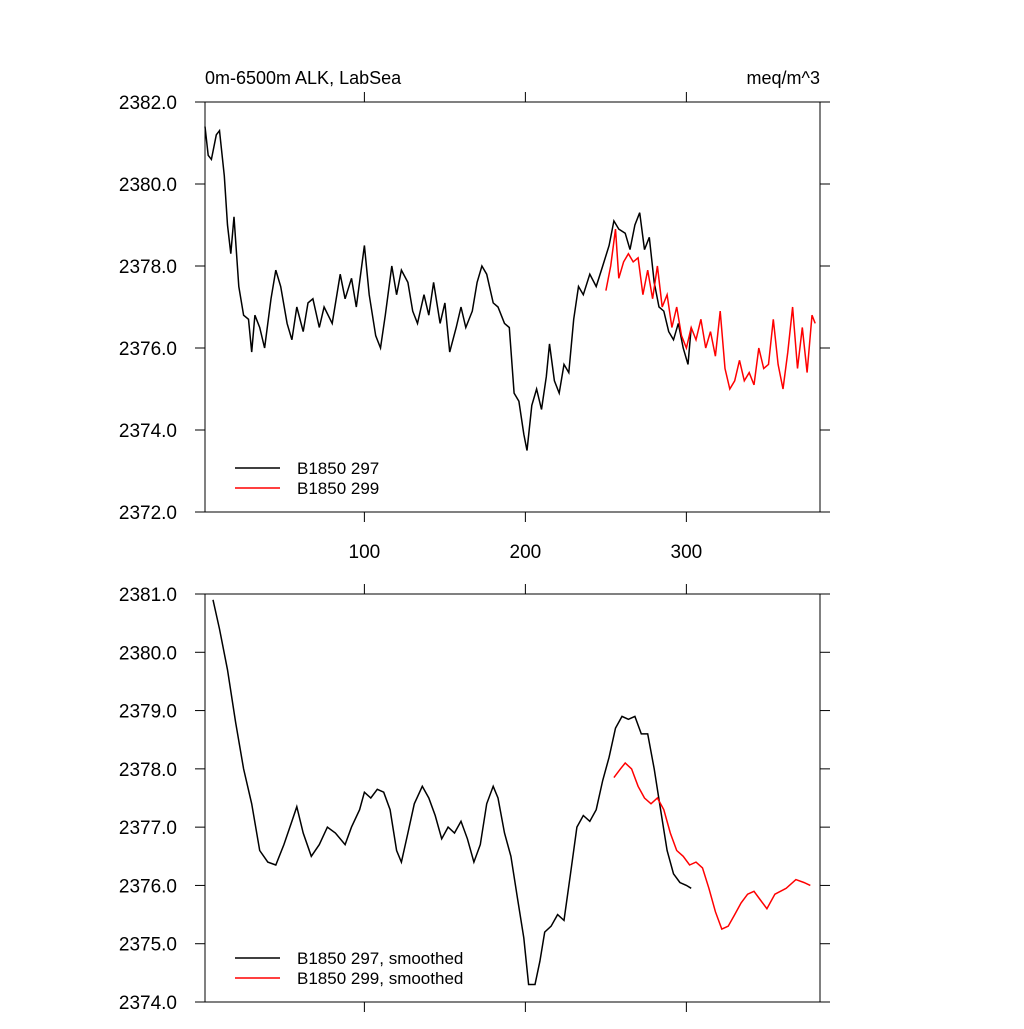  I want to click on legend-label: B1850 297, smoothed, so click(380, 958).